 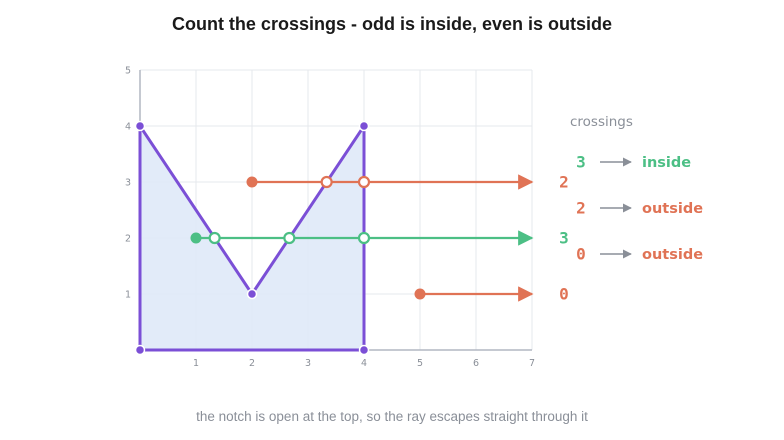 I want to click on legend-result-label: inside, so click(x=666, y=163).